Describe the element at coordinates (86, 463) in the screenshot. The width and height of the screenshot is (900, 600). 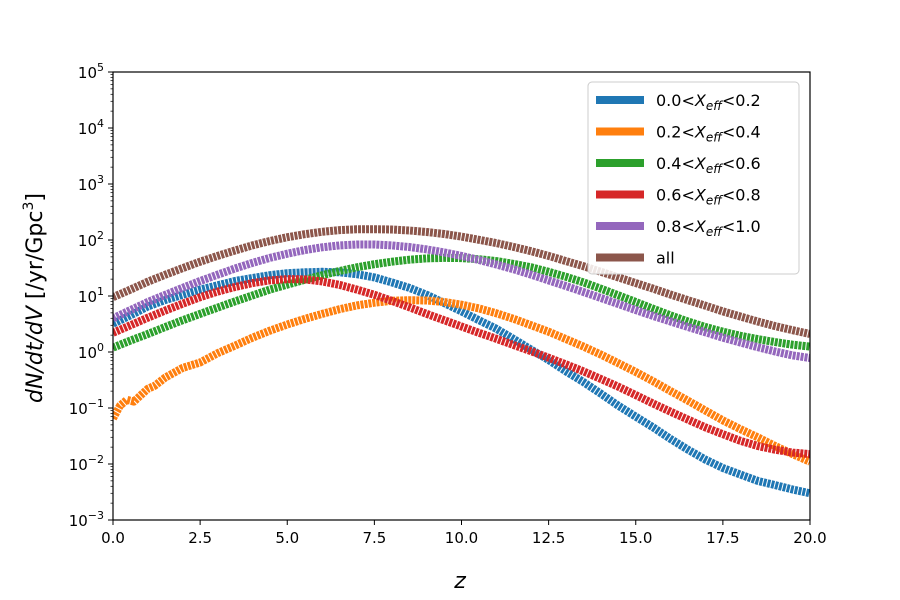
I see `y-tick-label: 10⁻²` at that location.